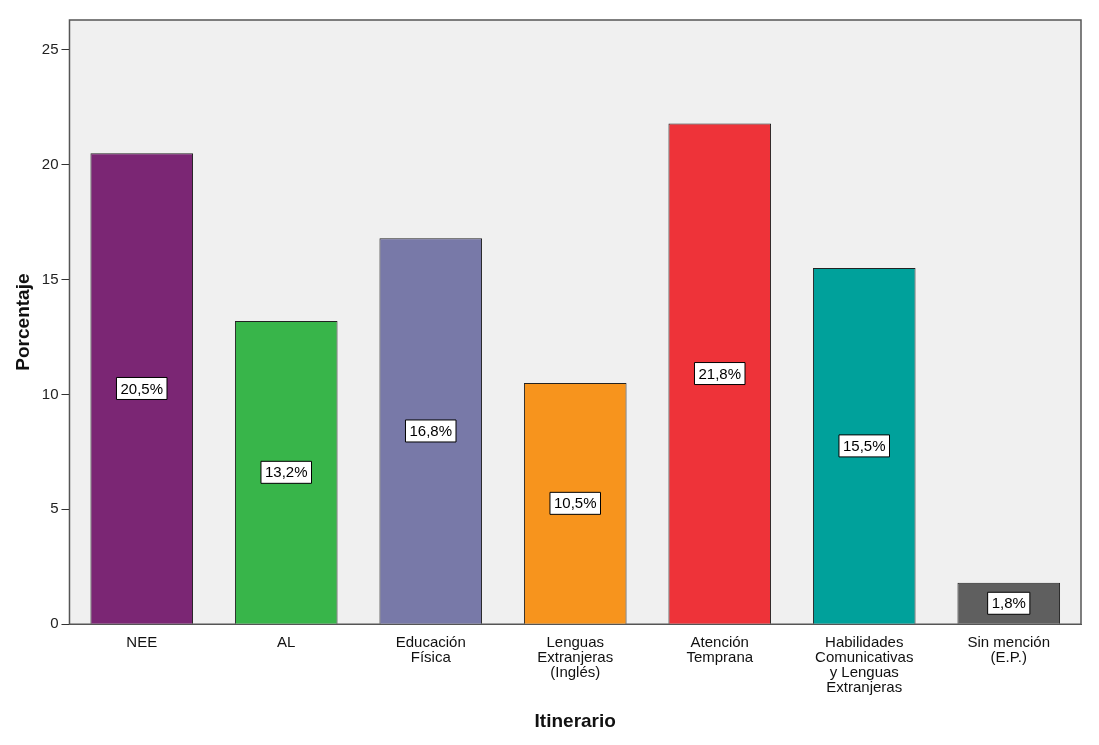  Describe the element at coordinates (286, 641) in the screenshot. I see `x-tick-label: AL` at that location.